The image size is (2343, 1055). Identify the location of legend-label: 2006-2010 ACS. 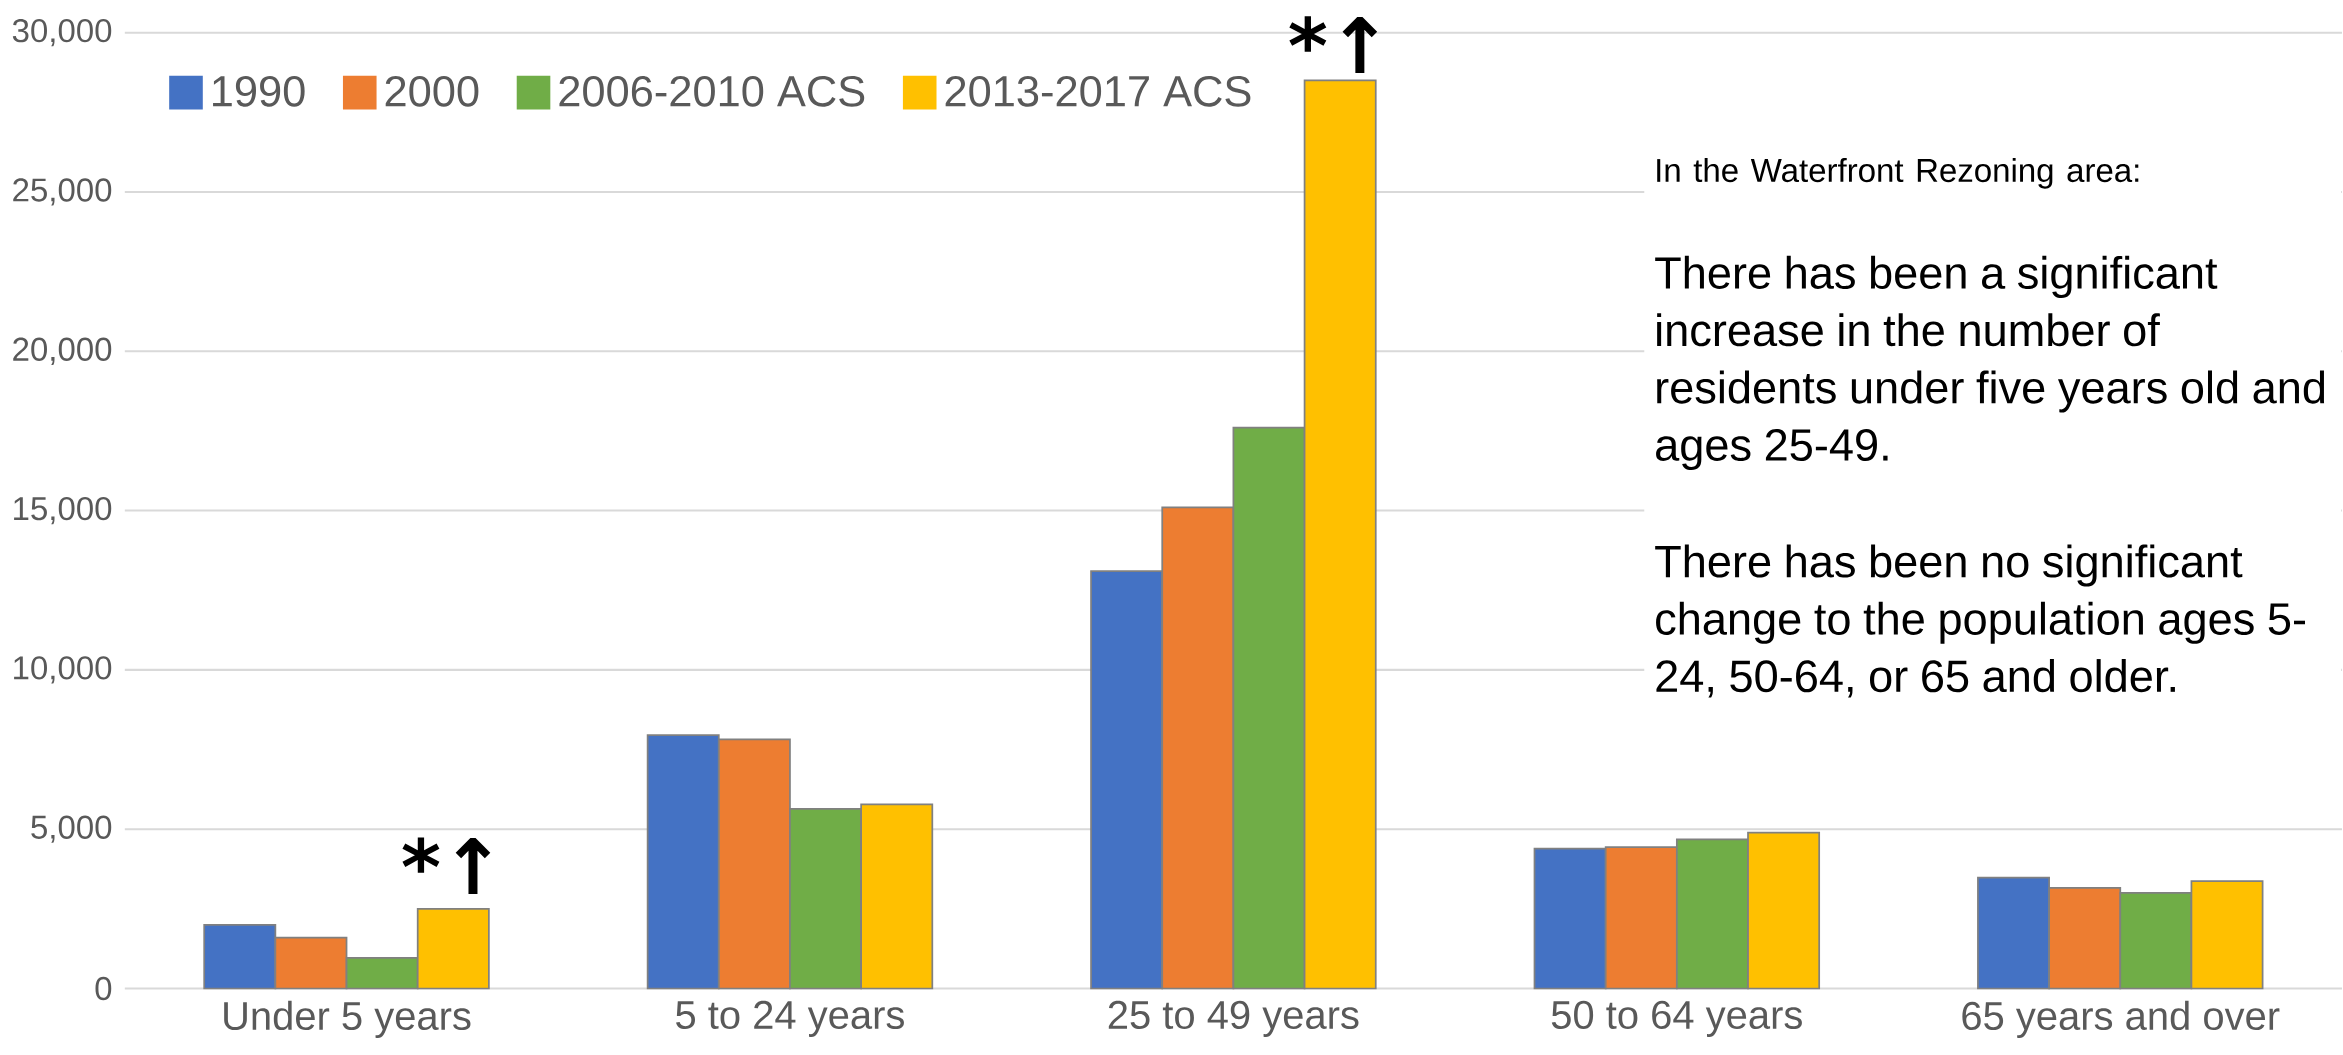
(712, 91).